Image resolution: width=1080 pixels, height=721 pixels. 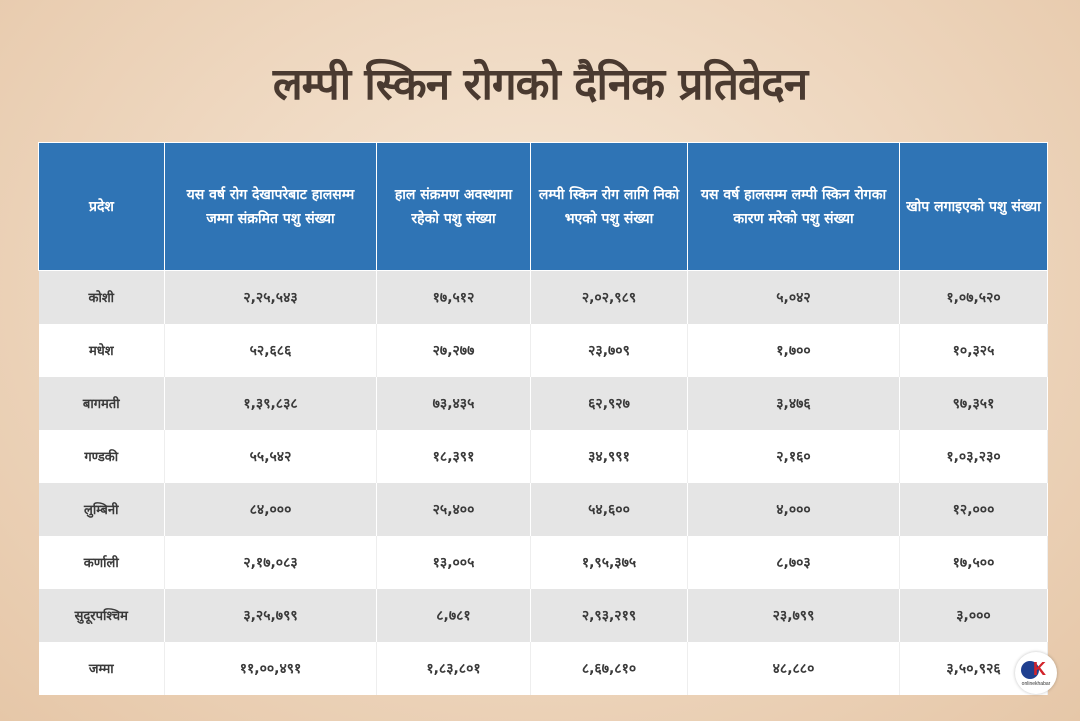 I want to click on recovered-cell: २,०२,९८९, so click(x=609, y=297).